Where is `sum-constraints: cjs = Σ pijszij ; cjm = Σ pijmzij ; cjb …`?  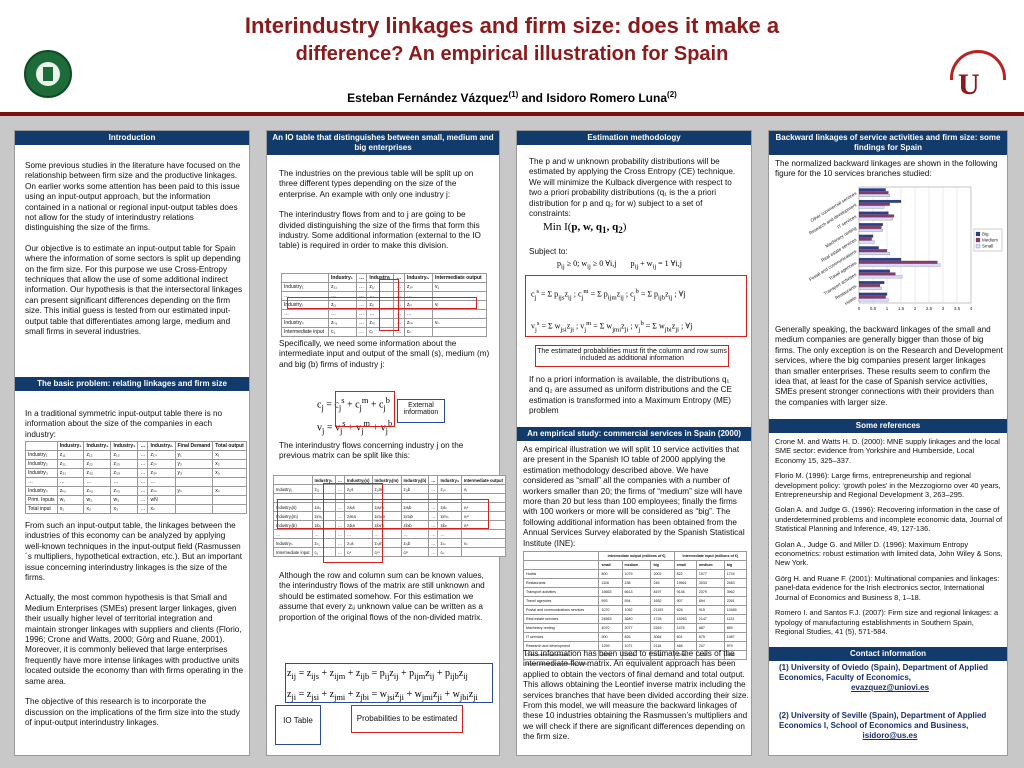 sum-constraints: cjs = Σ pijszij ; cjm = Σ pijmzij ; cjb … is located at coordinates (612, 311).